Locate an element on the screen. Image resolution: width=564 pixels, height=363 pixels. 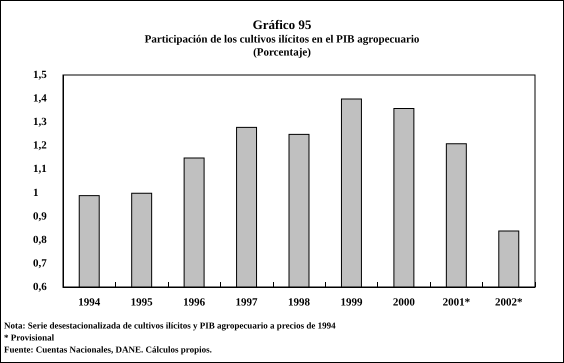
text: * Provisional is located at coordinates (29, 337).